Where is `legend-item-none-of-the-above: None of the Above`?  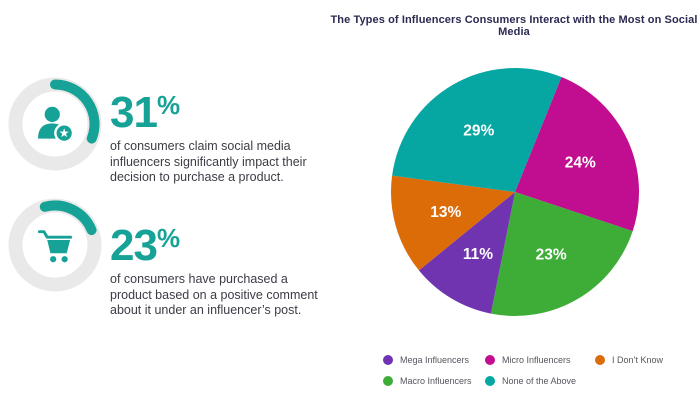
legend-item-none-of-the-above: None of the Above is located at coordinates (540, 381).